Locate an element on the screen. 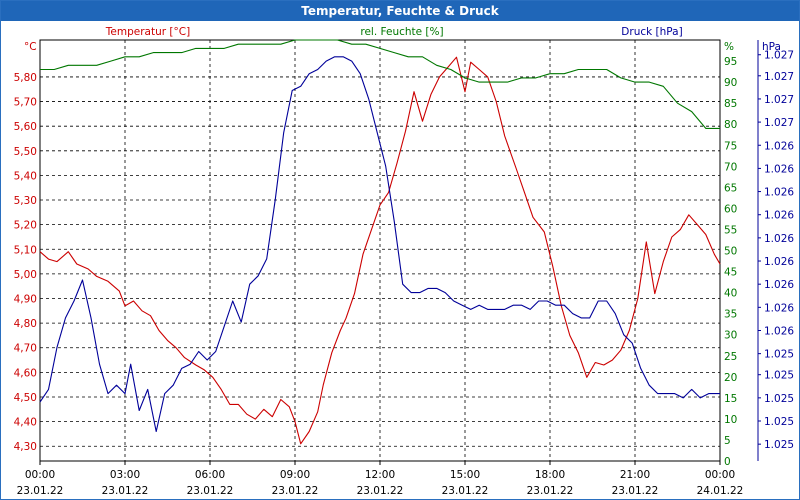  temperature-tick-label: 5,10 is located at coordinates (25, 250).